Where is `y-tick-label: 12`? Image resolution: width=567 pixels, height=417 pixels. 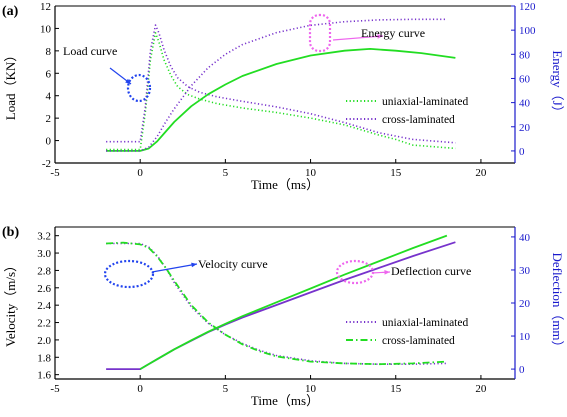 y-tick-label: 12 is located at coordinates (45, 7).